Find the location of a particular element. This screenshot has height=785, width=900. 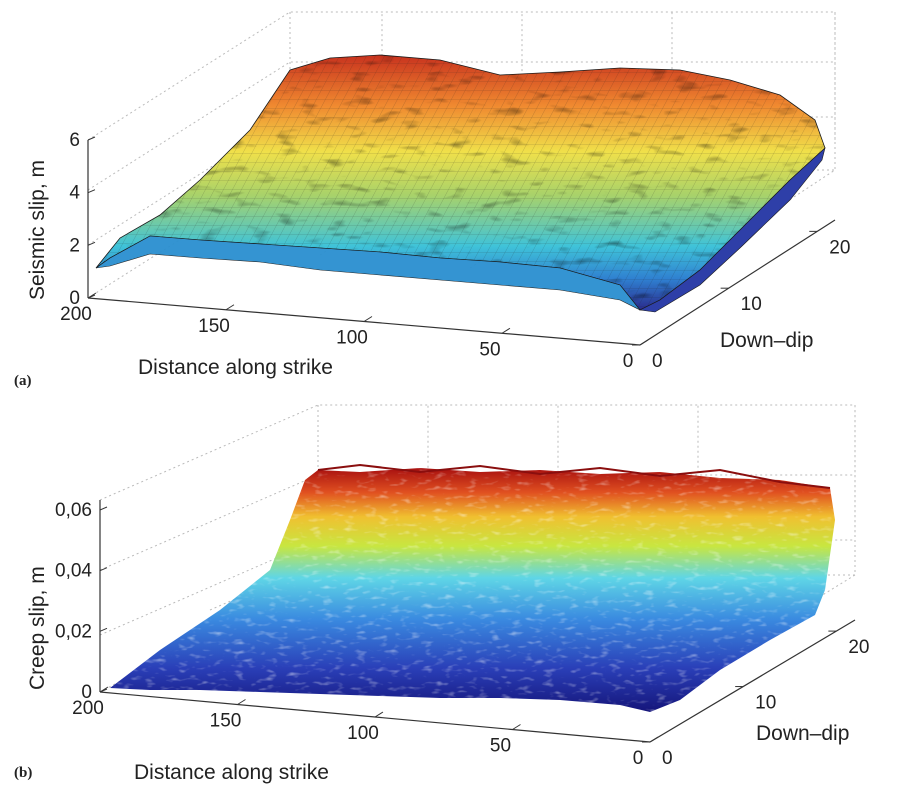

panel-b-x-tick-label: 0 is located at coordinates (638, 758).